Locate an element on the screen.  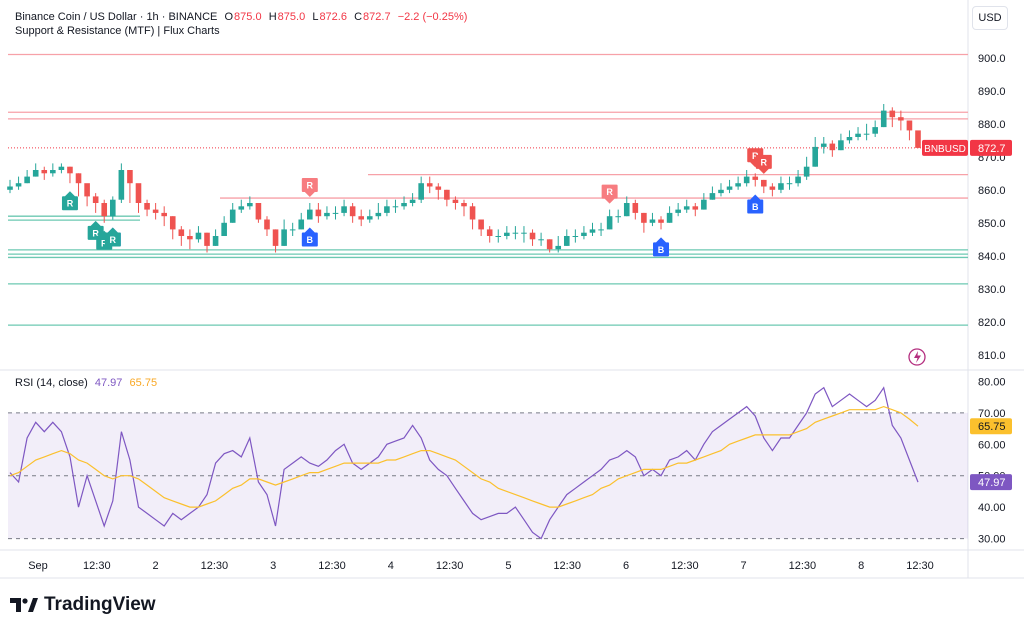
tradingview-logo: TradingView is located at coordinates (83, 605).